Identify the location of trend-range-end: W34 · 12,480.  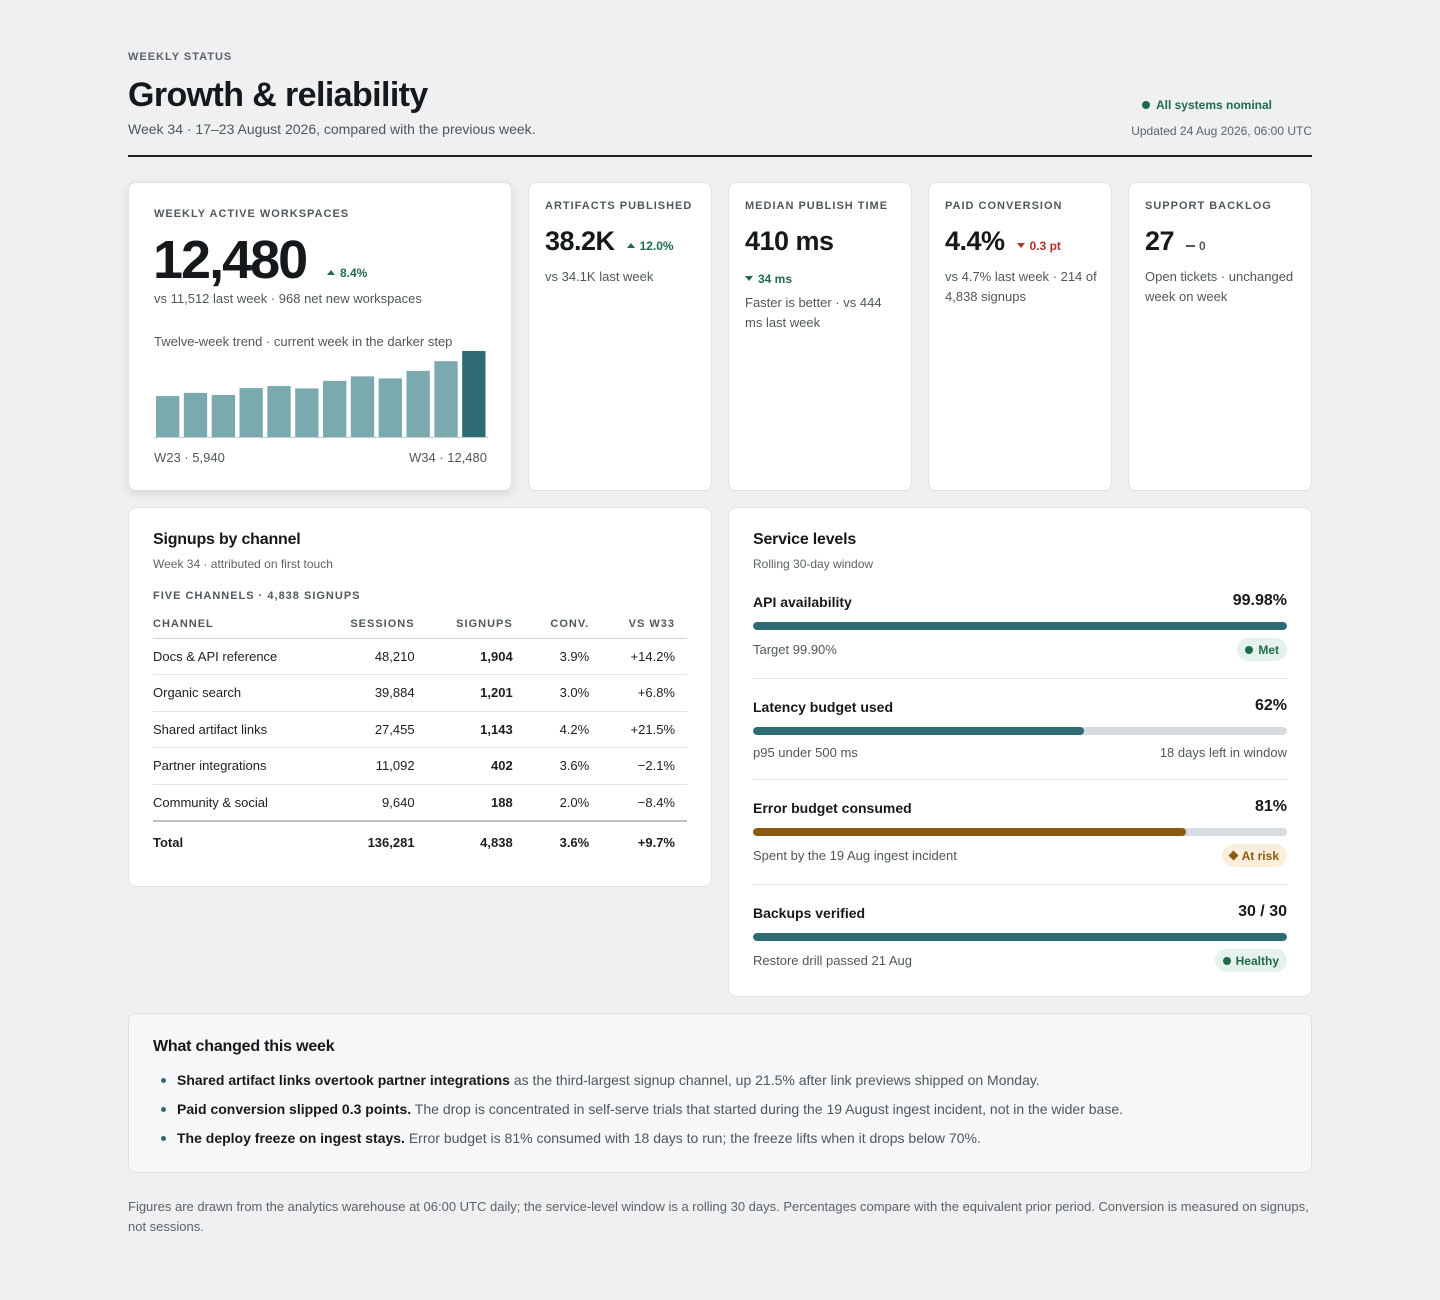
(447, 457).